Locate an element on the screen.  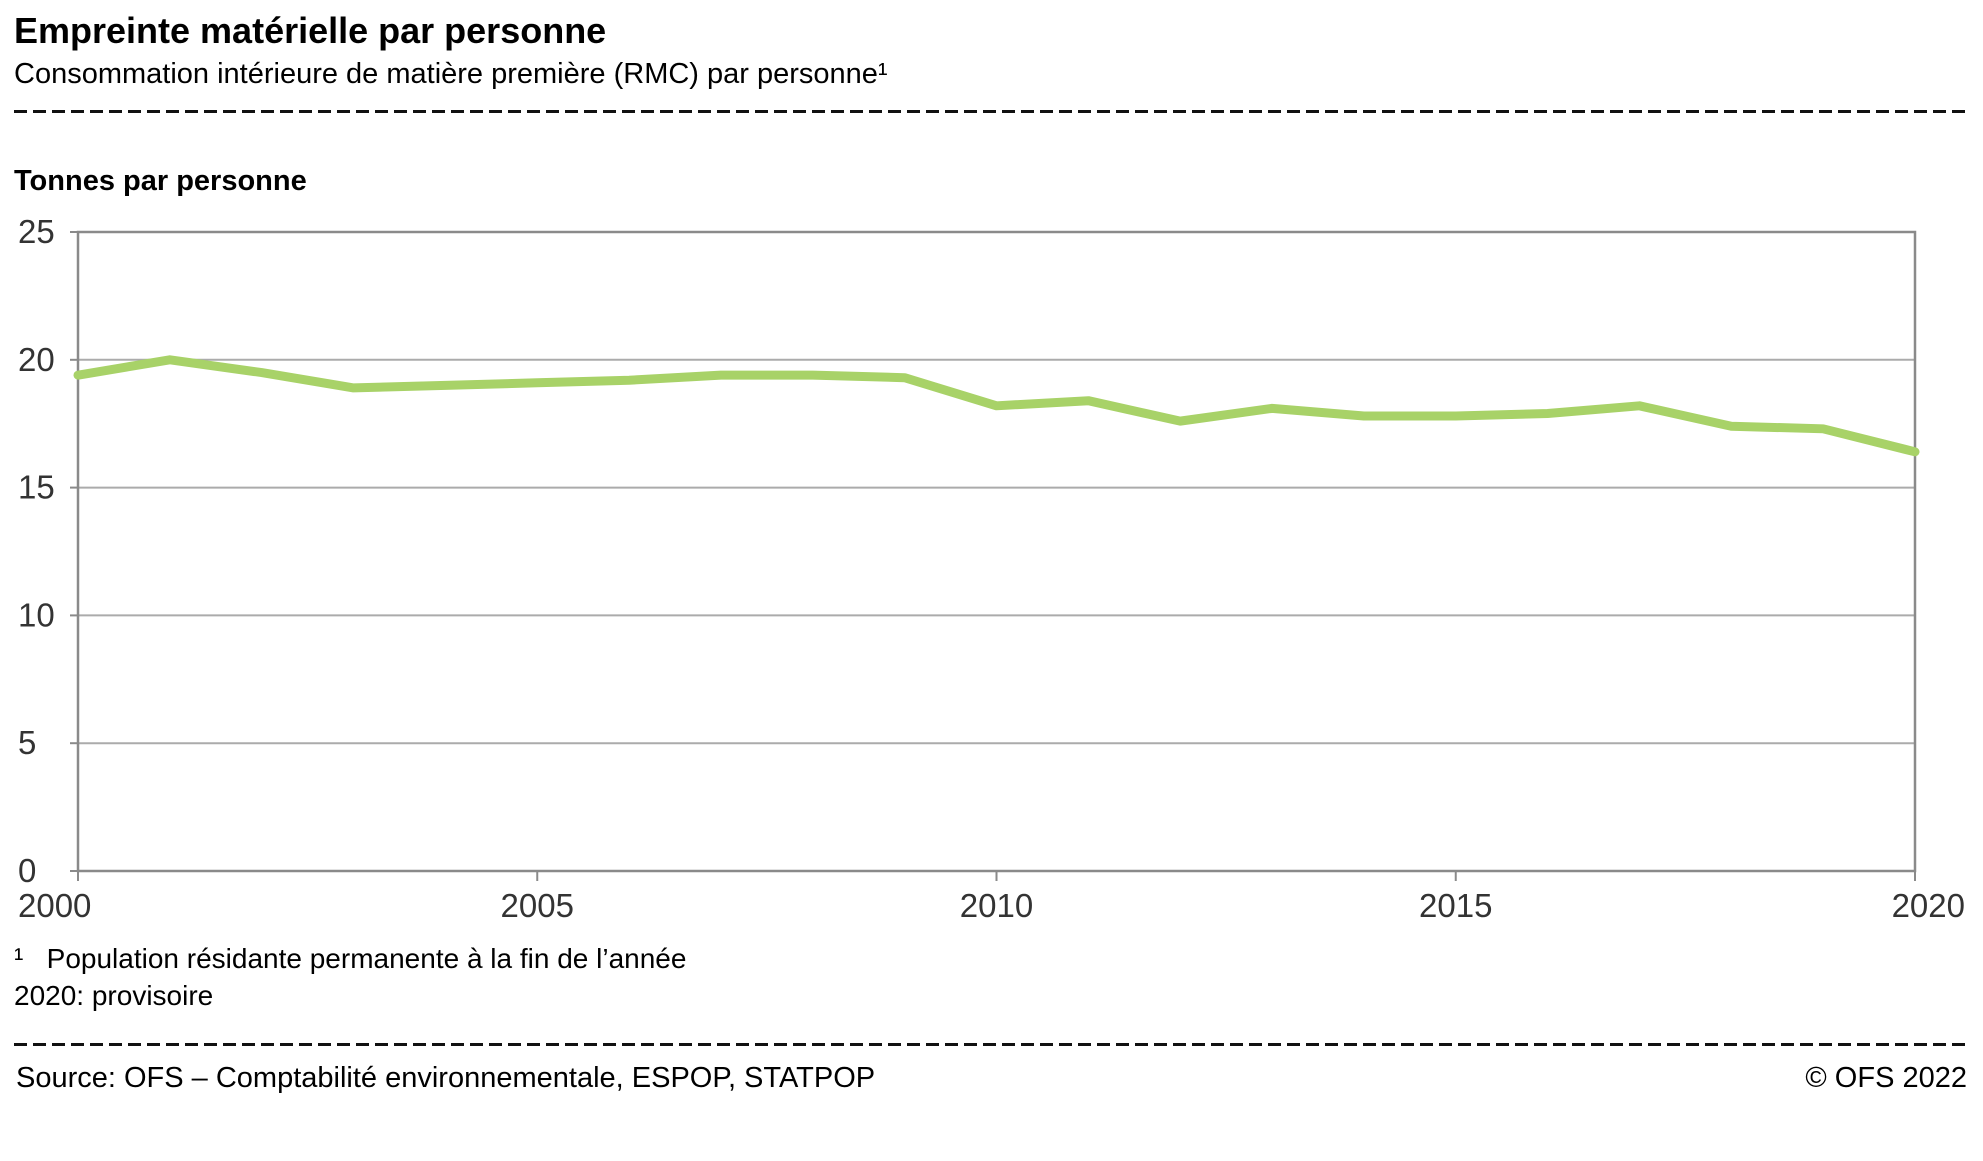
chart-title: Empreinte matérielle par personne is located at coordinates (310, 30).